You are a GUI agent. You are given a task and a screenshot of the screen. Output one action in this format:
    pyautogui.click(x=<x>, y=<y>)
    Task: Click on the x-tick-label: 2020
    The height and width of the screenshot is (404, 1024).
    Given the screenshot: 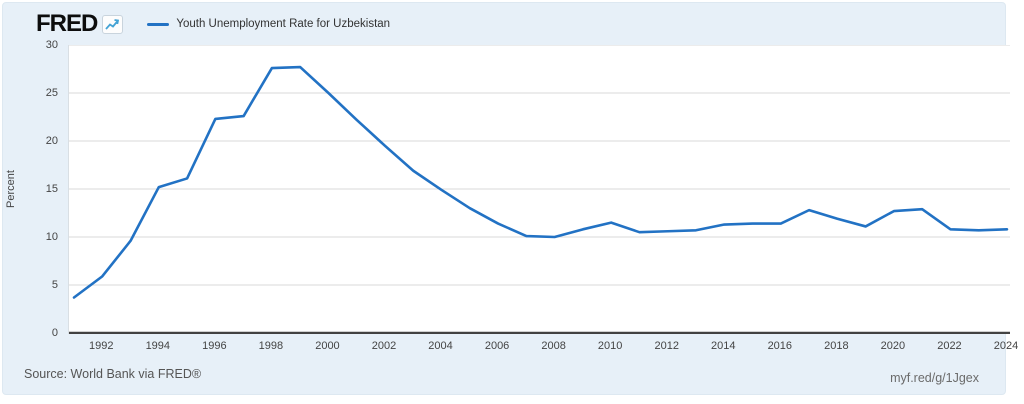 What is the action you would take?
    pyautogui.click(x=893, y=346)
    